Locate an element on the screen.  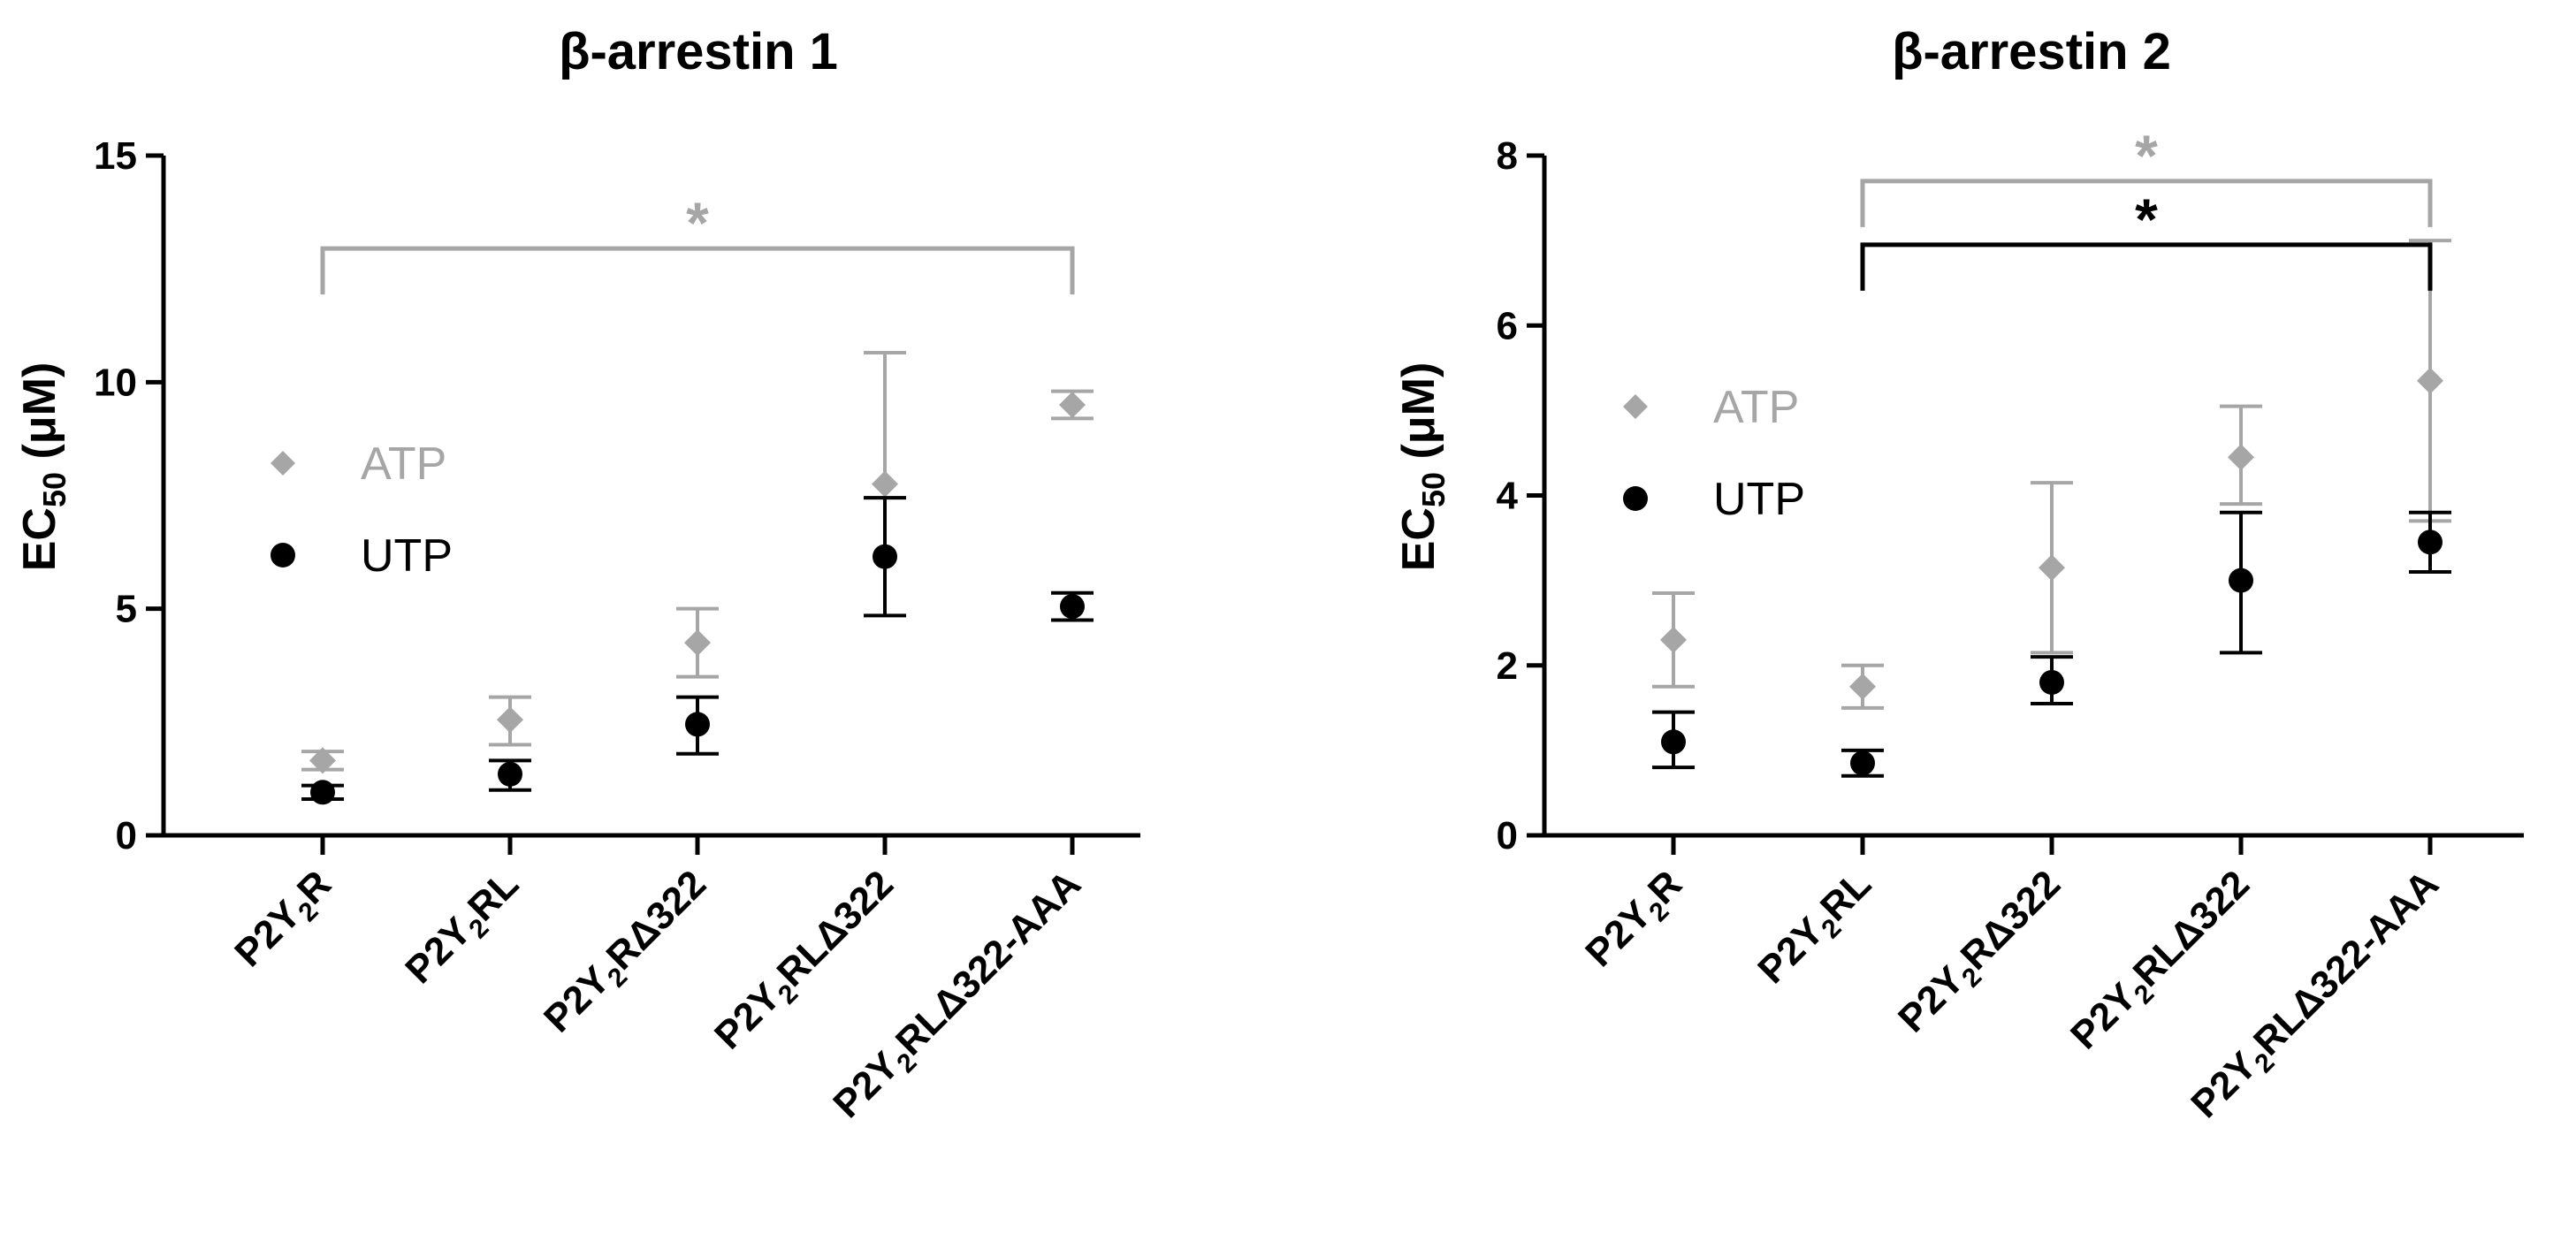
chart-title: β-arrestin 2 is located at coordinates (2031, 51).